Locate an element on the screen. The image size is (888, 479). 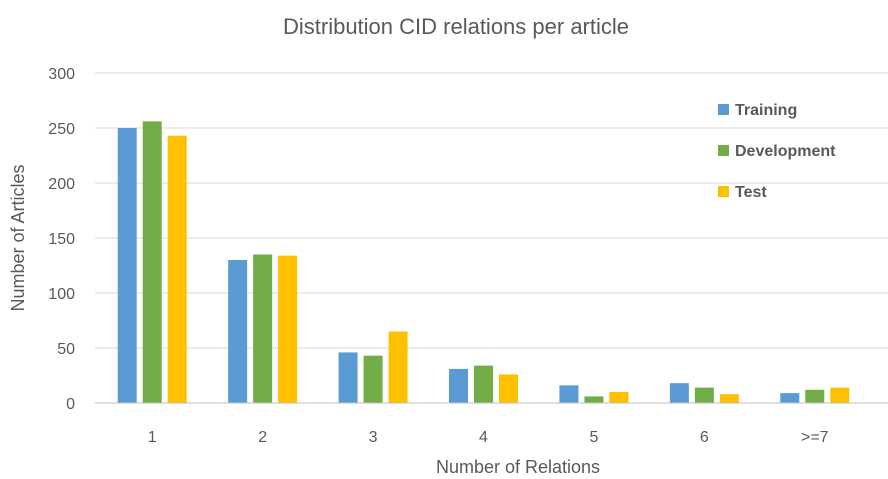
y-tick-label: 200 is located at coordinates (61, 184).